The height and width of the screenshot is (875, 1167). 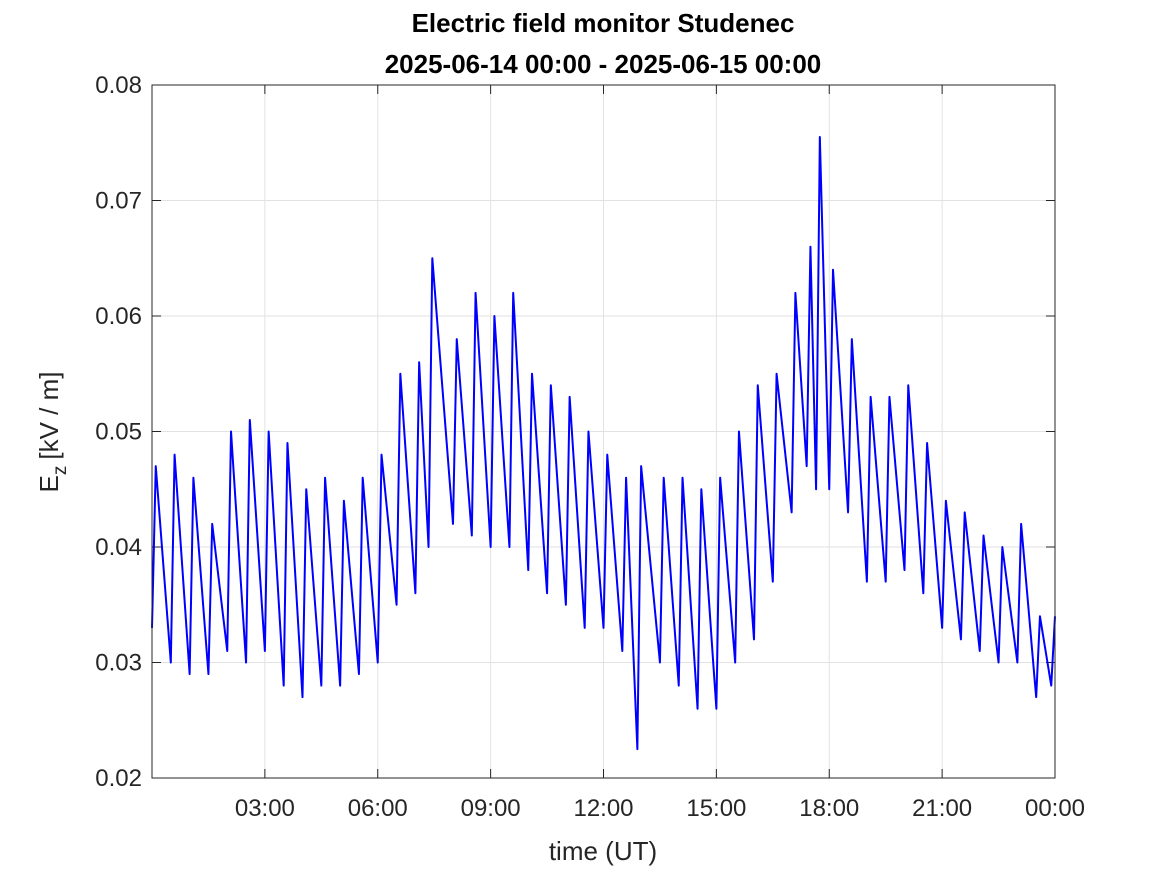 I want to click on x-tick-label: 06:00, so click(x=378, y=808).